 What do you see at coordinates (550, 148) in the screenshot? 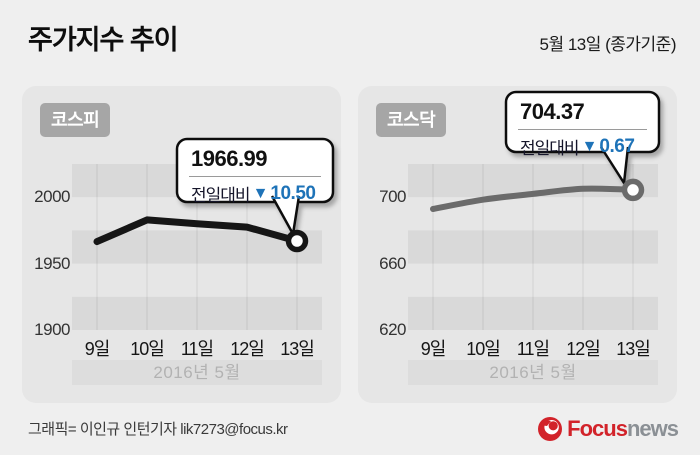
I see `kosdaq-change-label: 전일대비` at bounding box center [550, 148].